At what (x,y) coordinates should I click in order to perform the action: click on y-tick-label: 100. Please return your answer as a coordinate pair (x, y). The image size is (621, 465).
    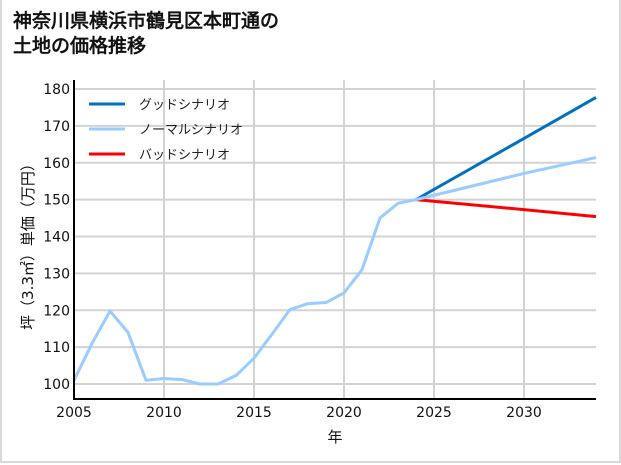
    Looking at the image, I should click on (56, 385).